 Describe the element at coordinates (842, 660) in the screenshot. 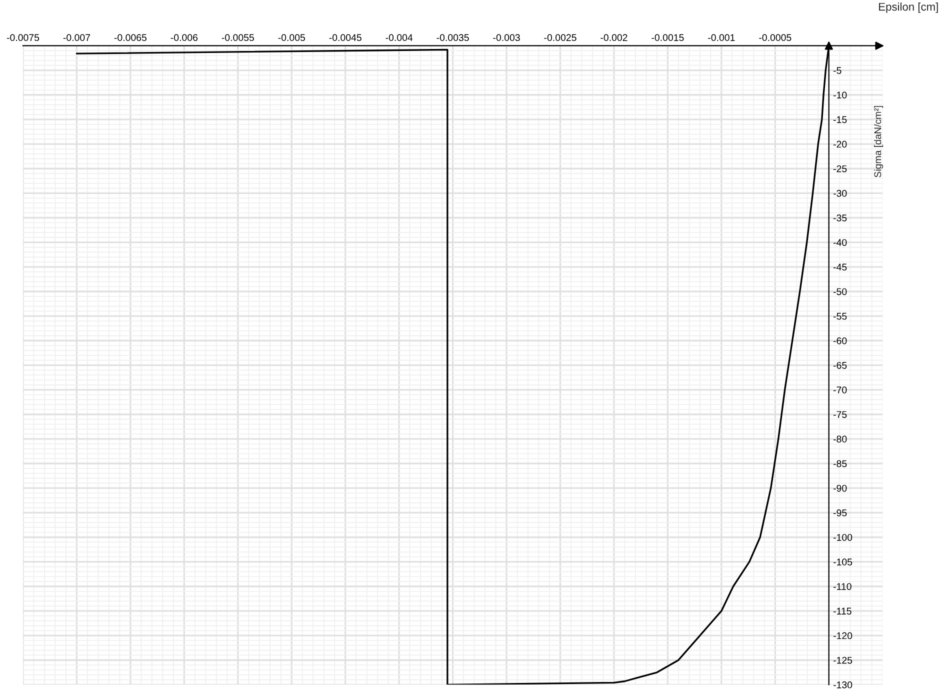

I see `y-tick-label: -125` at that location.